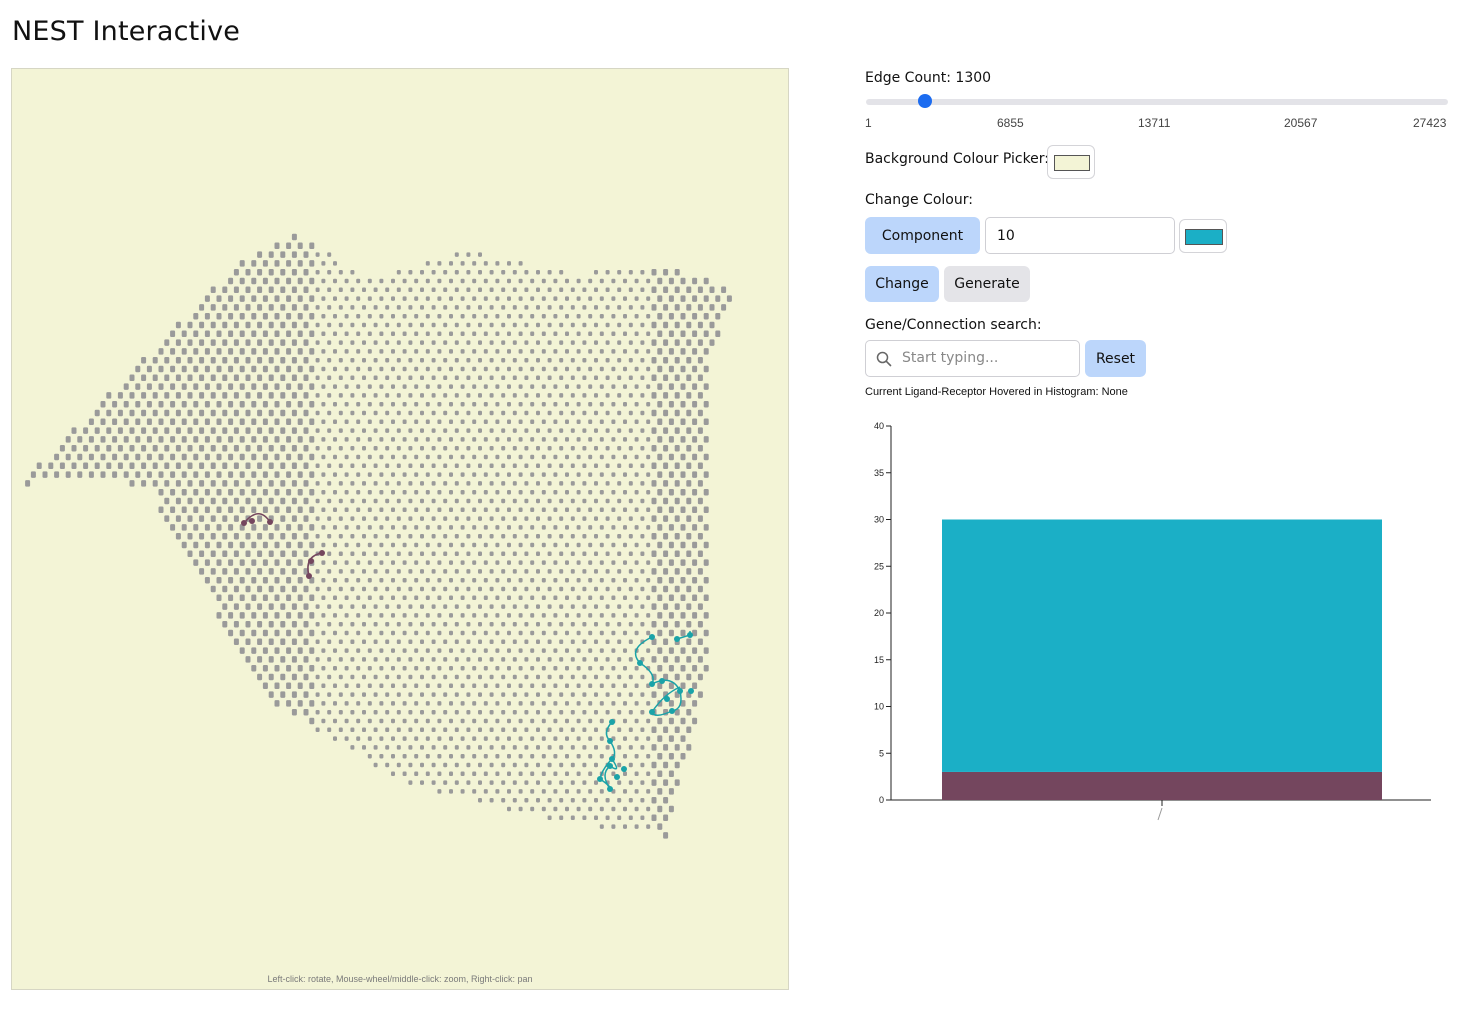  What do you see at coordinates (987, 284) in the screenshot?
I see `generate-button: Generate` at bounding box center [987, 284].